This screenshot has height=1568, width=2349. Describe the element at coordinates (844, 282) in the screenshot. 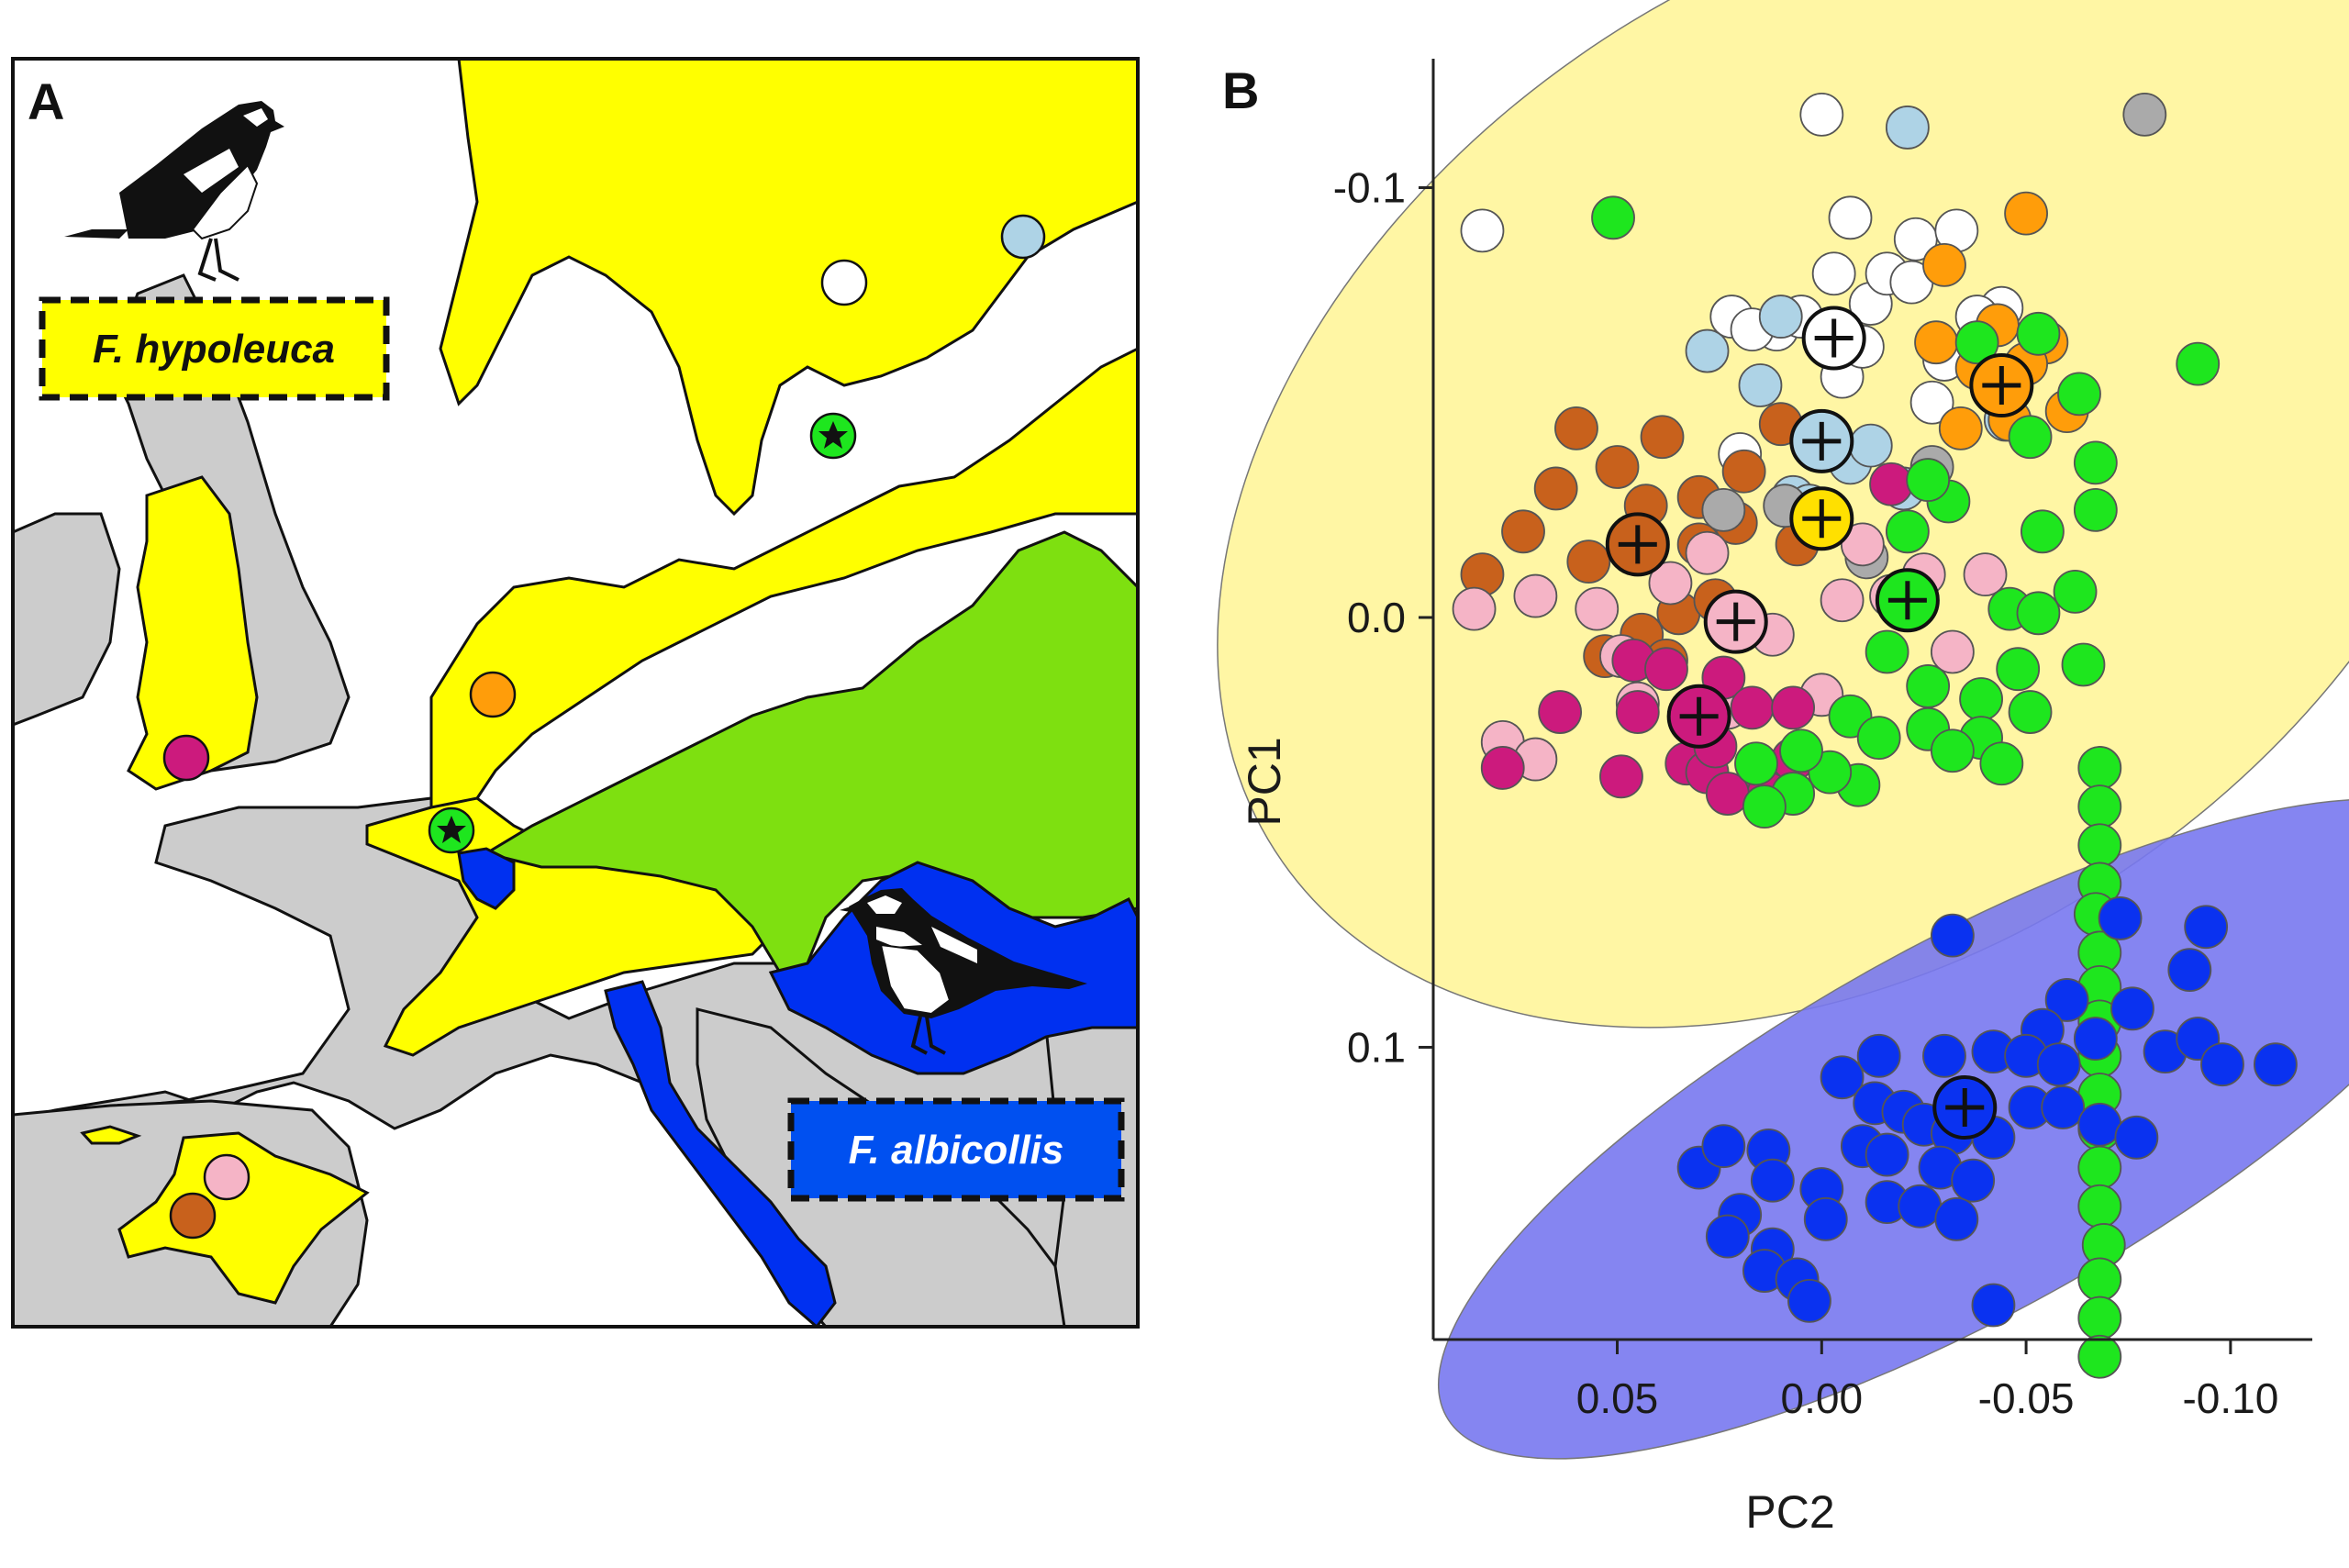

I see `sample-marker-white` at that location.